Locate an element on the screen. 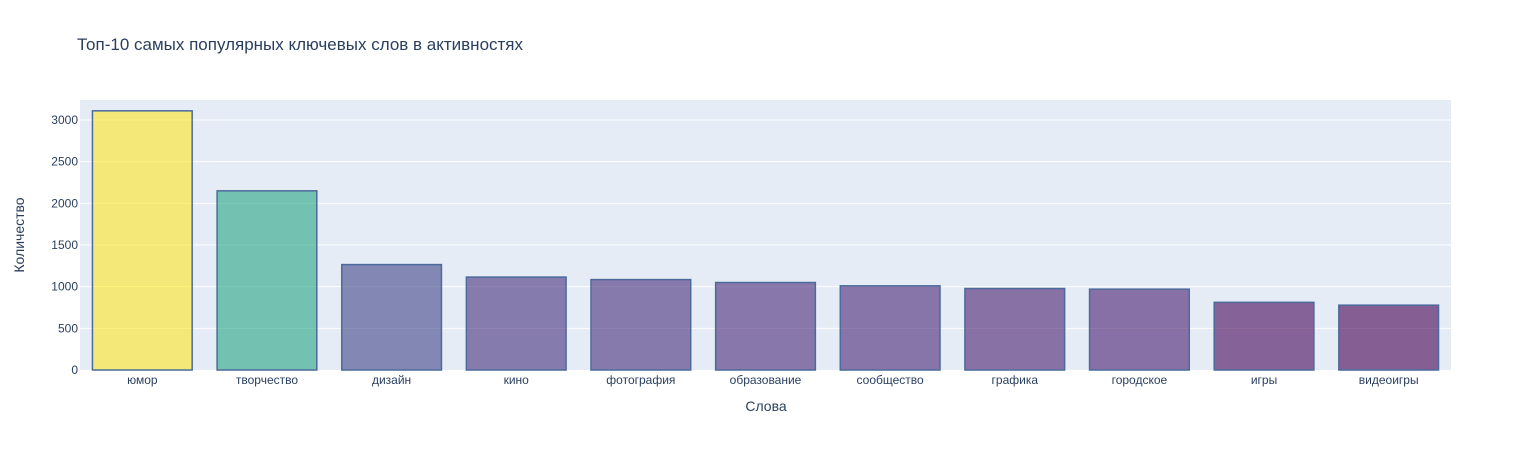 This screenshot has width=1531, height=450. x-tick-label: игры is located at coordinates (1264, 380).